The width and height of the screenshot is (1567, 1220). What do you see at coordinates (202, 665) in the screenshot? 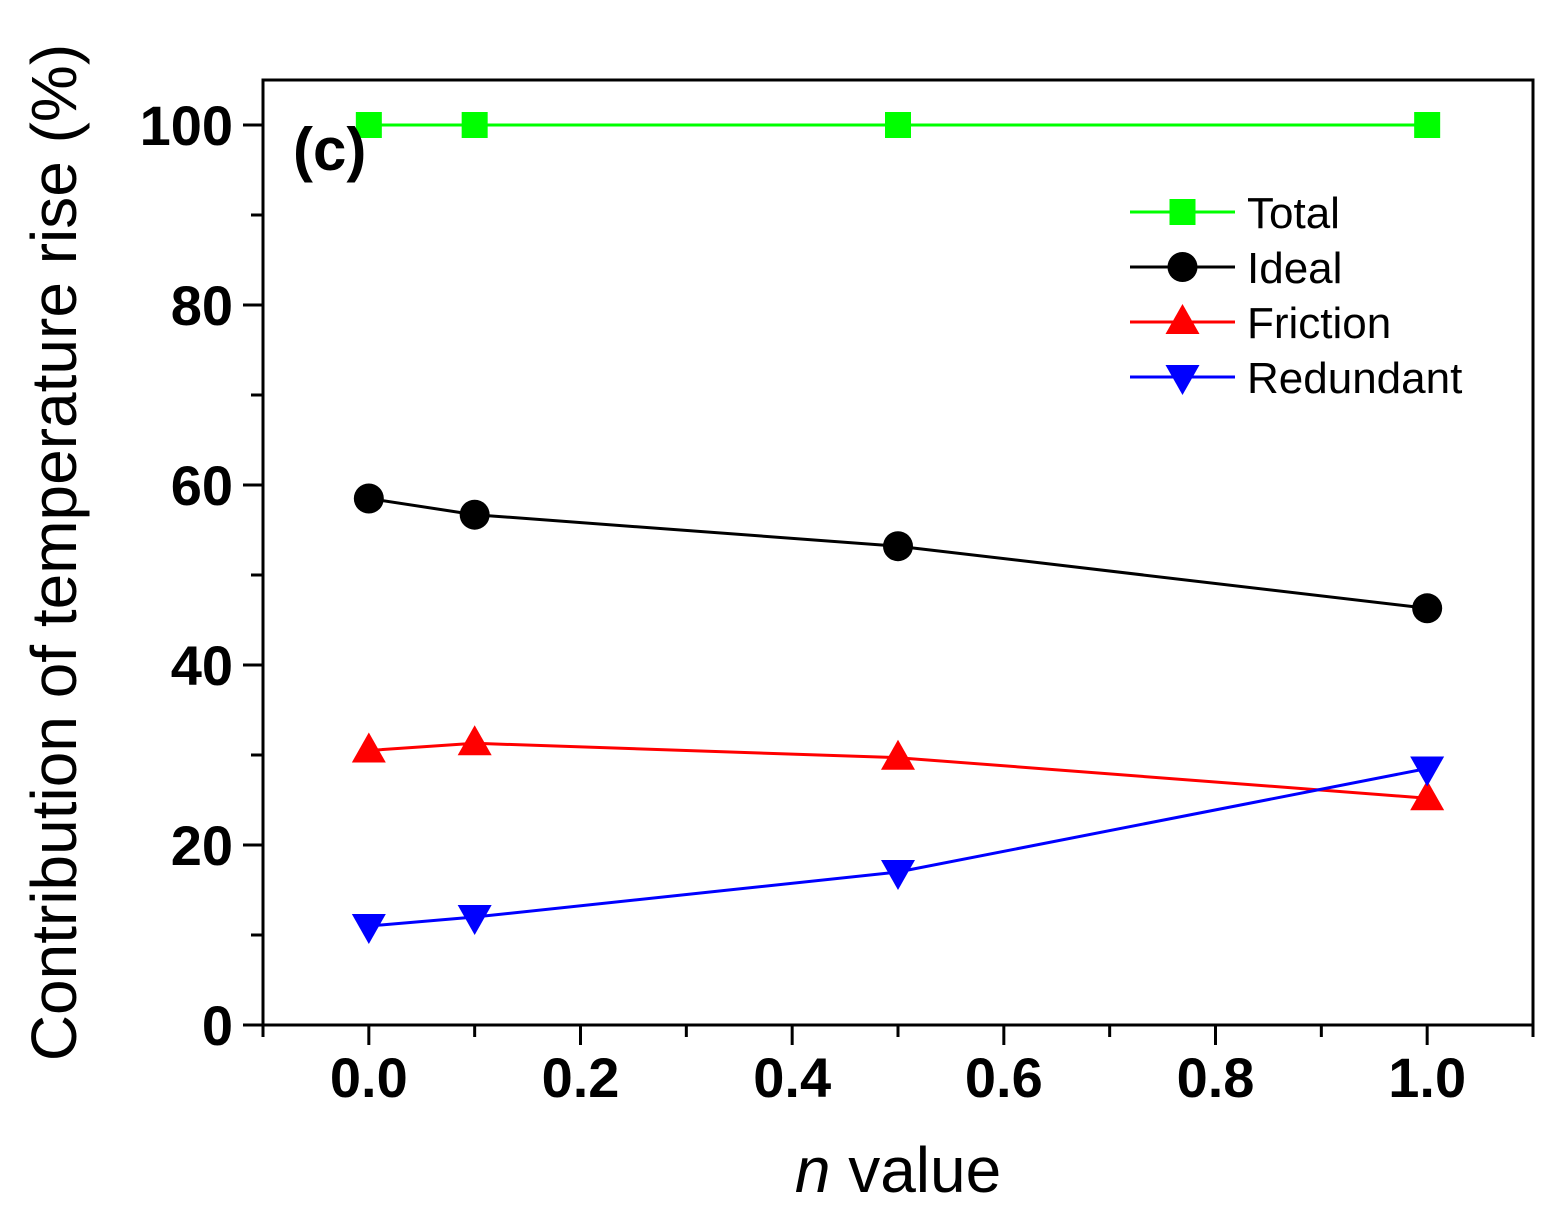
I see `y-tick-label: 40` at bounding box center [202, 665].